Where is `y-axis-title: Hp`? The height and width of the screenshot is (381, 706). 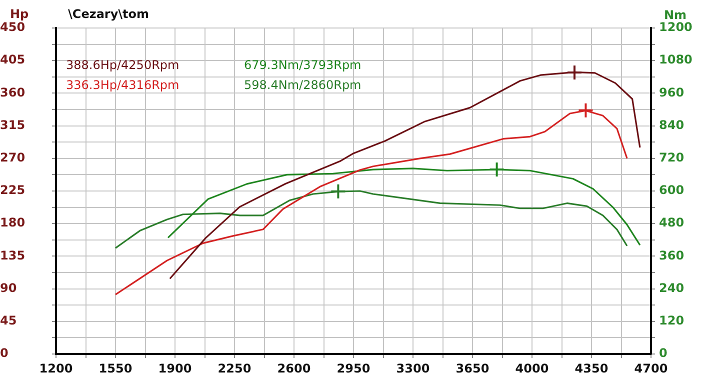
y-axis-title: Hp is located at coordinates (20, 14).